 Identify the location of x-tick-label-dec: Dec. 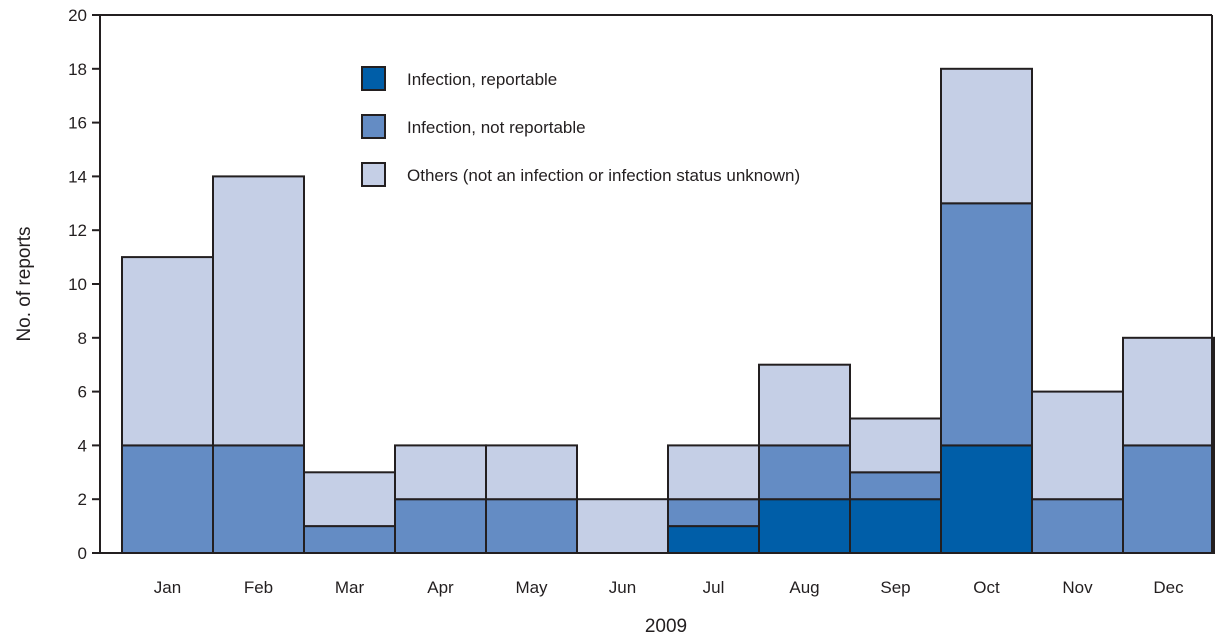
(1168, 587).